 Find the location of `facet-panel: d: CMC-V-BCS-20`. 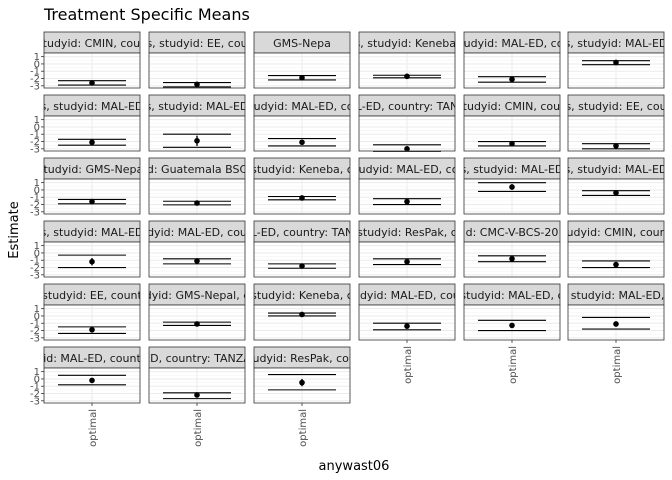

facet-panel: d: CMC-V-BCS-20 is located at coordinates (512, 249).